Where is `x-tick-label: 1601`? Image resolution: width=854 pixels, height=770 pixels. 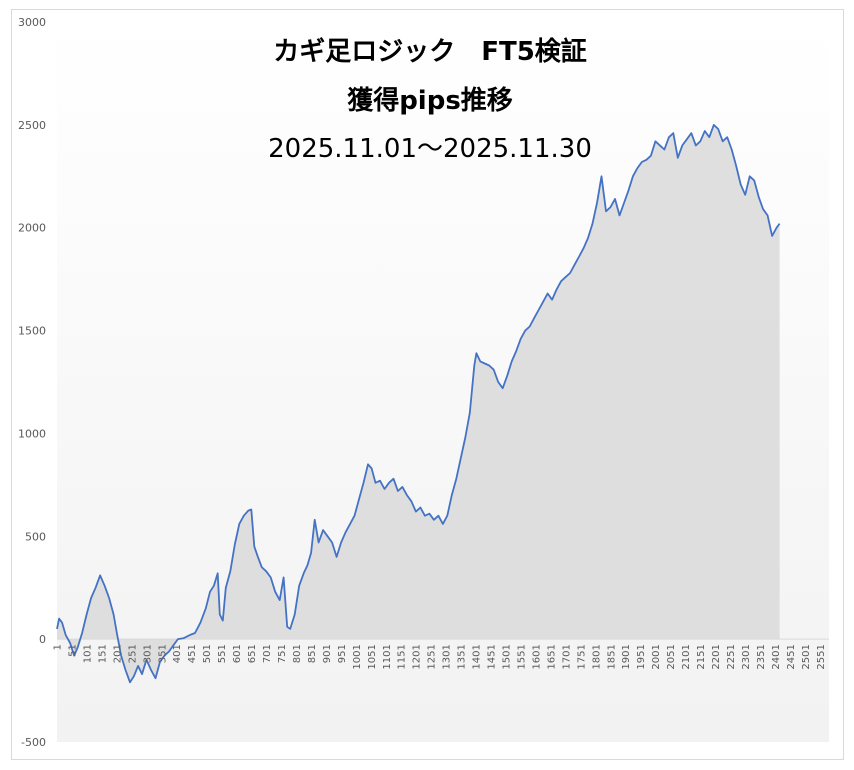 x-tick-label: 1601 is located at coordinates (536, 656).